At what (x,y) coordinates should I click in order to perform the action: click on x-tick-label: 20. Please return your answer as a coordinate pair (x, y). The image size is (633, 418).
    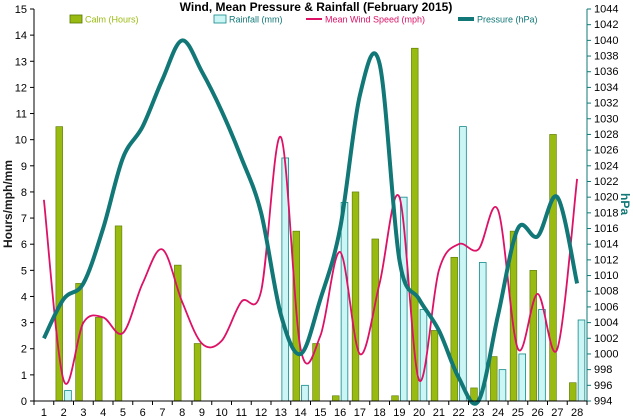
    Looking at the image, I should click on (419, 412).